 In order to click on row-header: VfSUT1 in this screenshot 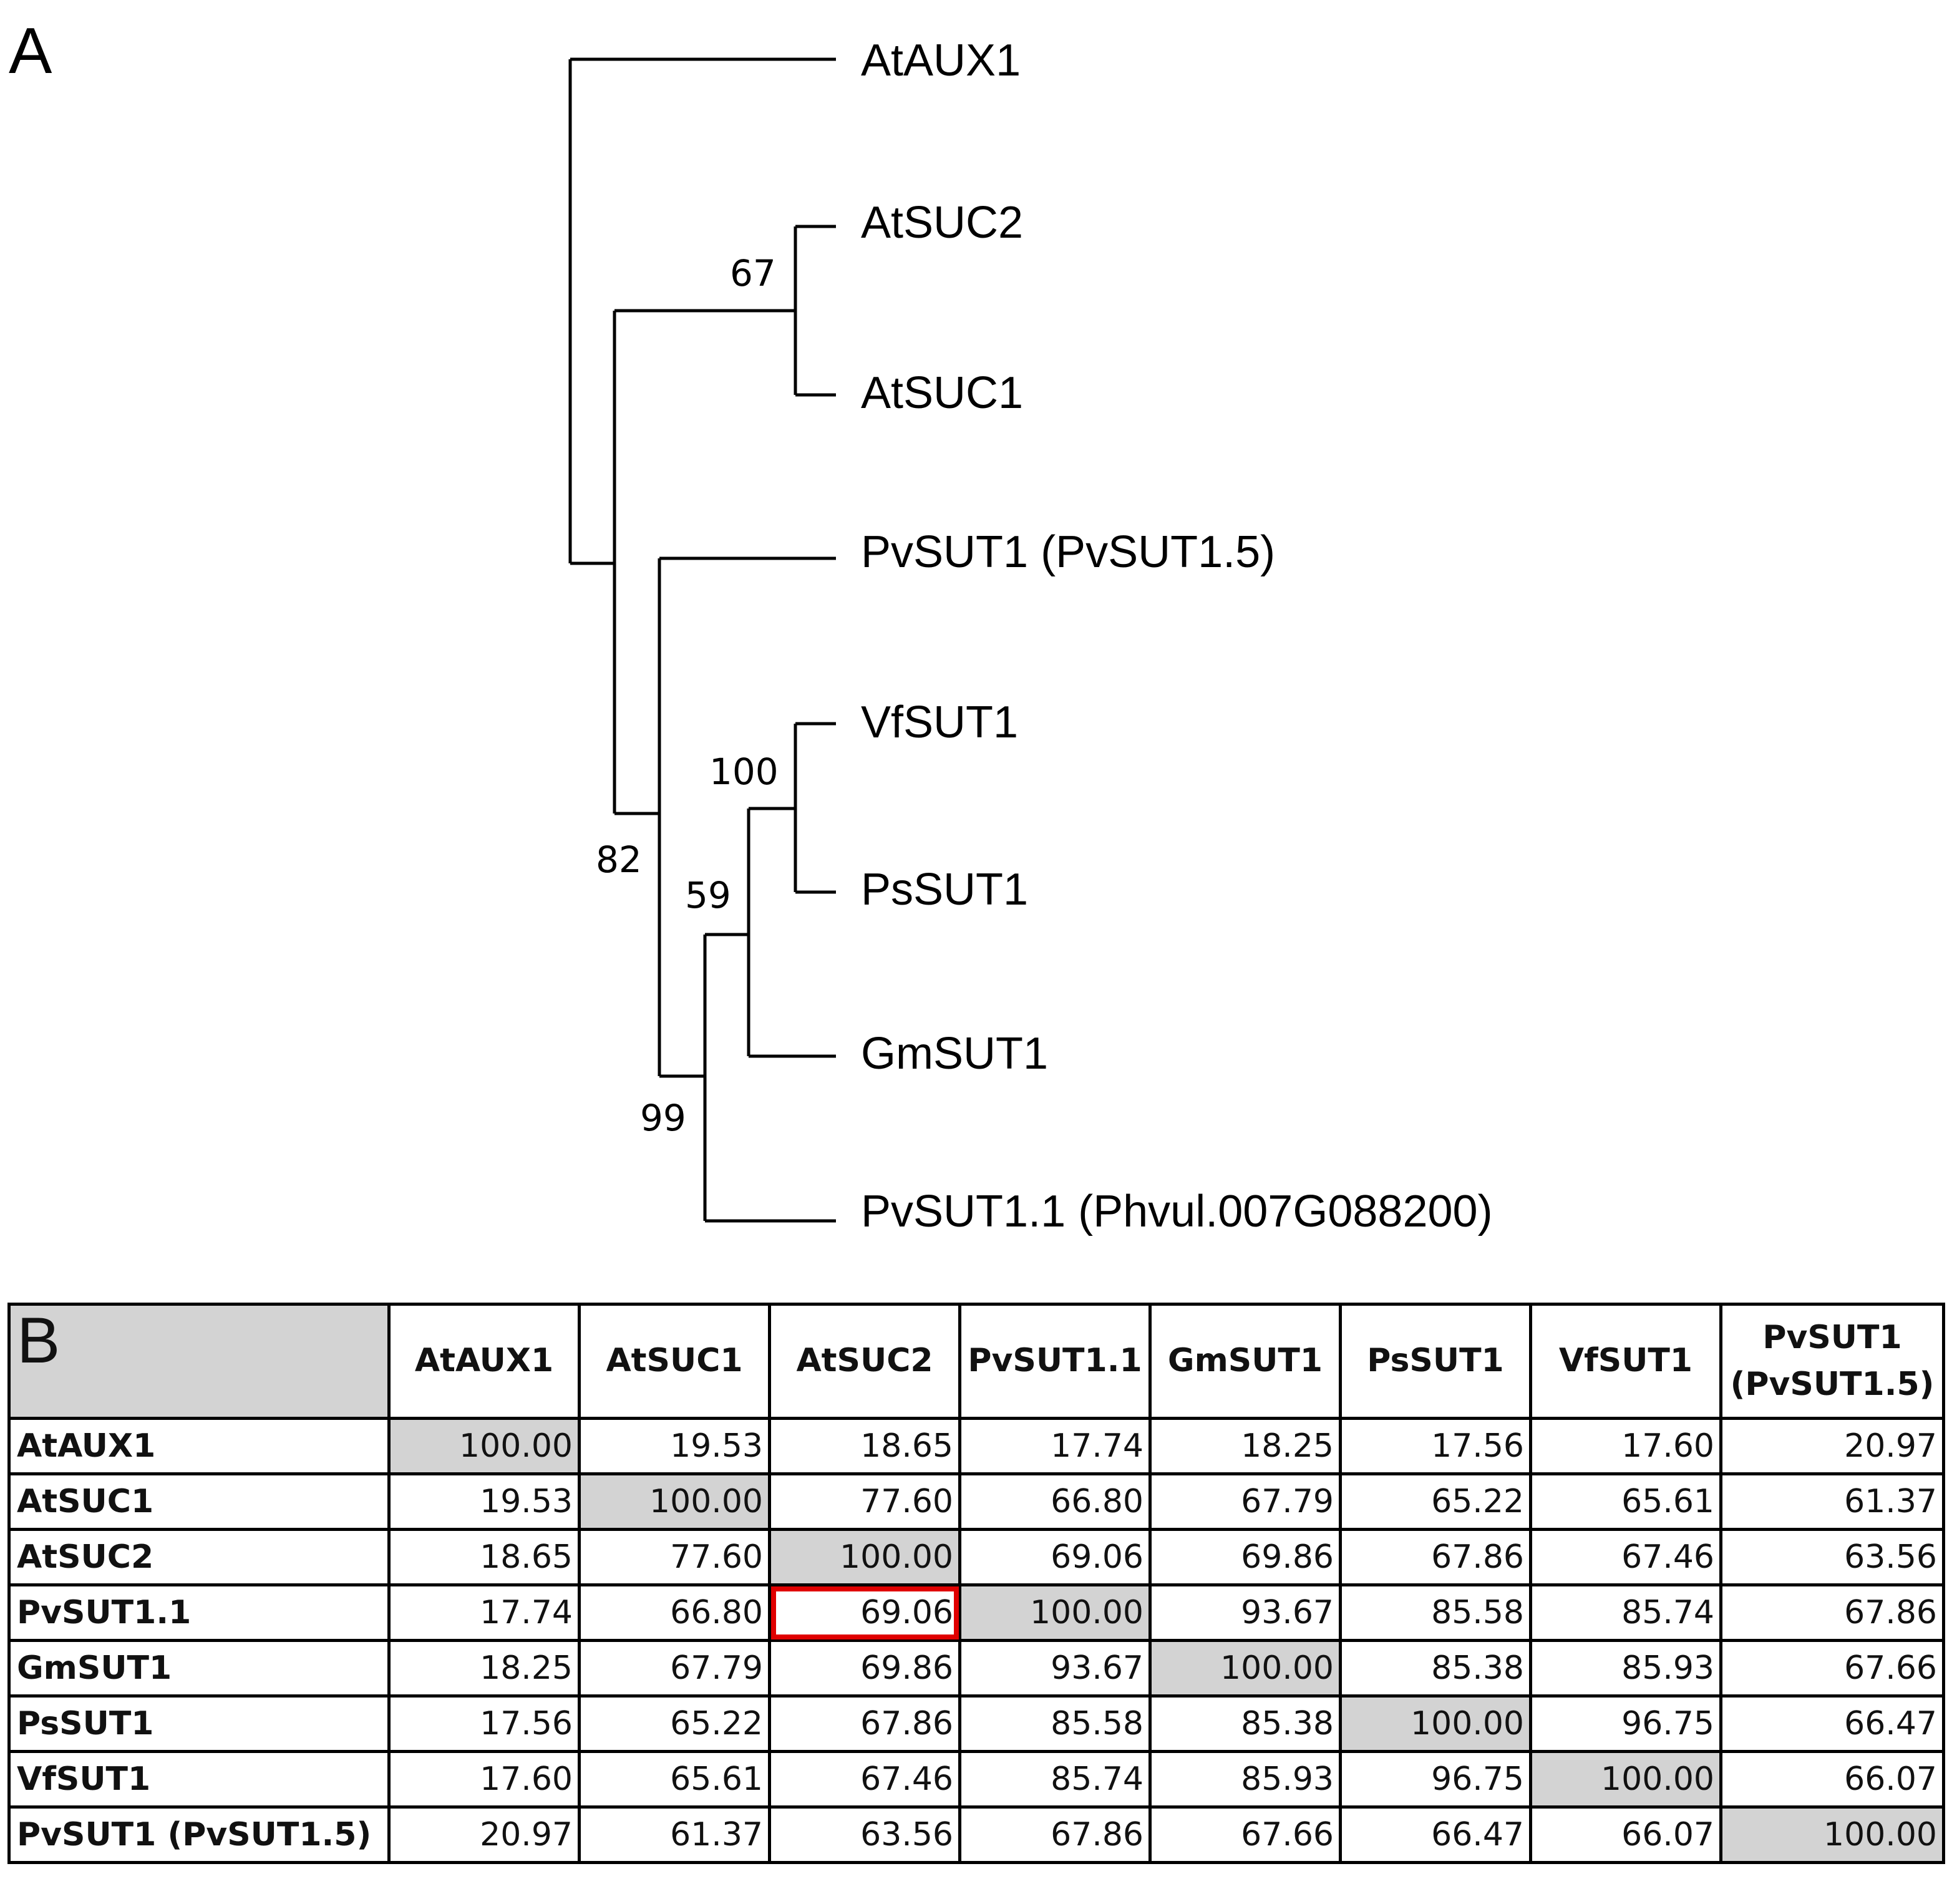, I will do `click(199, 1779)`.